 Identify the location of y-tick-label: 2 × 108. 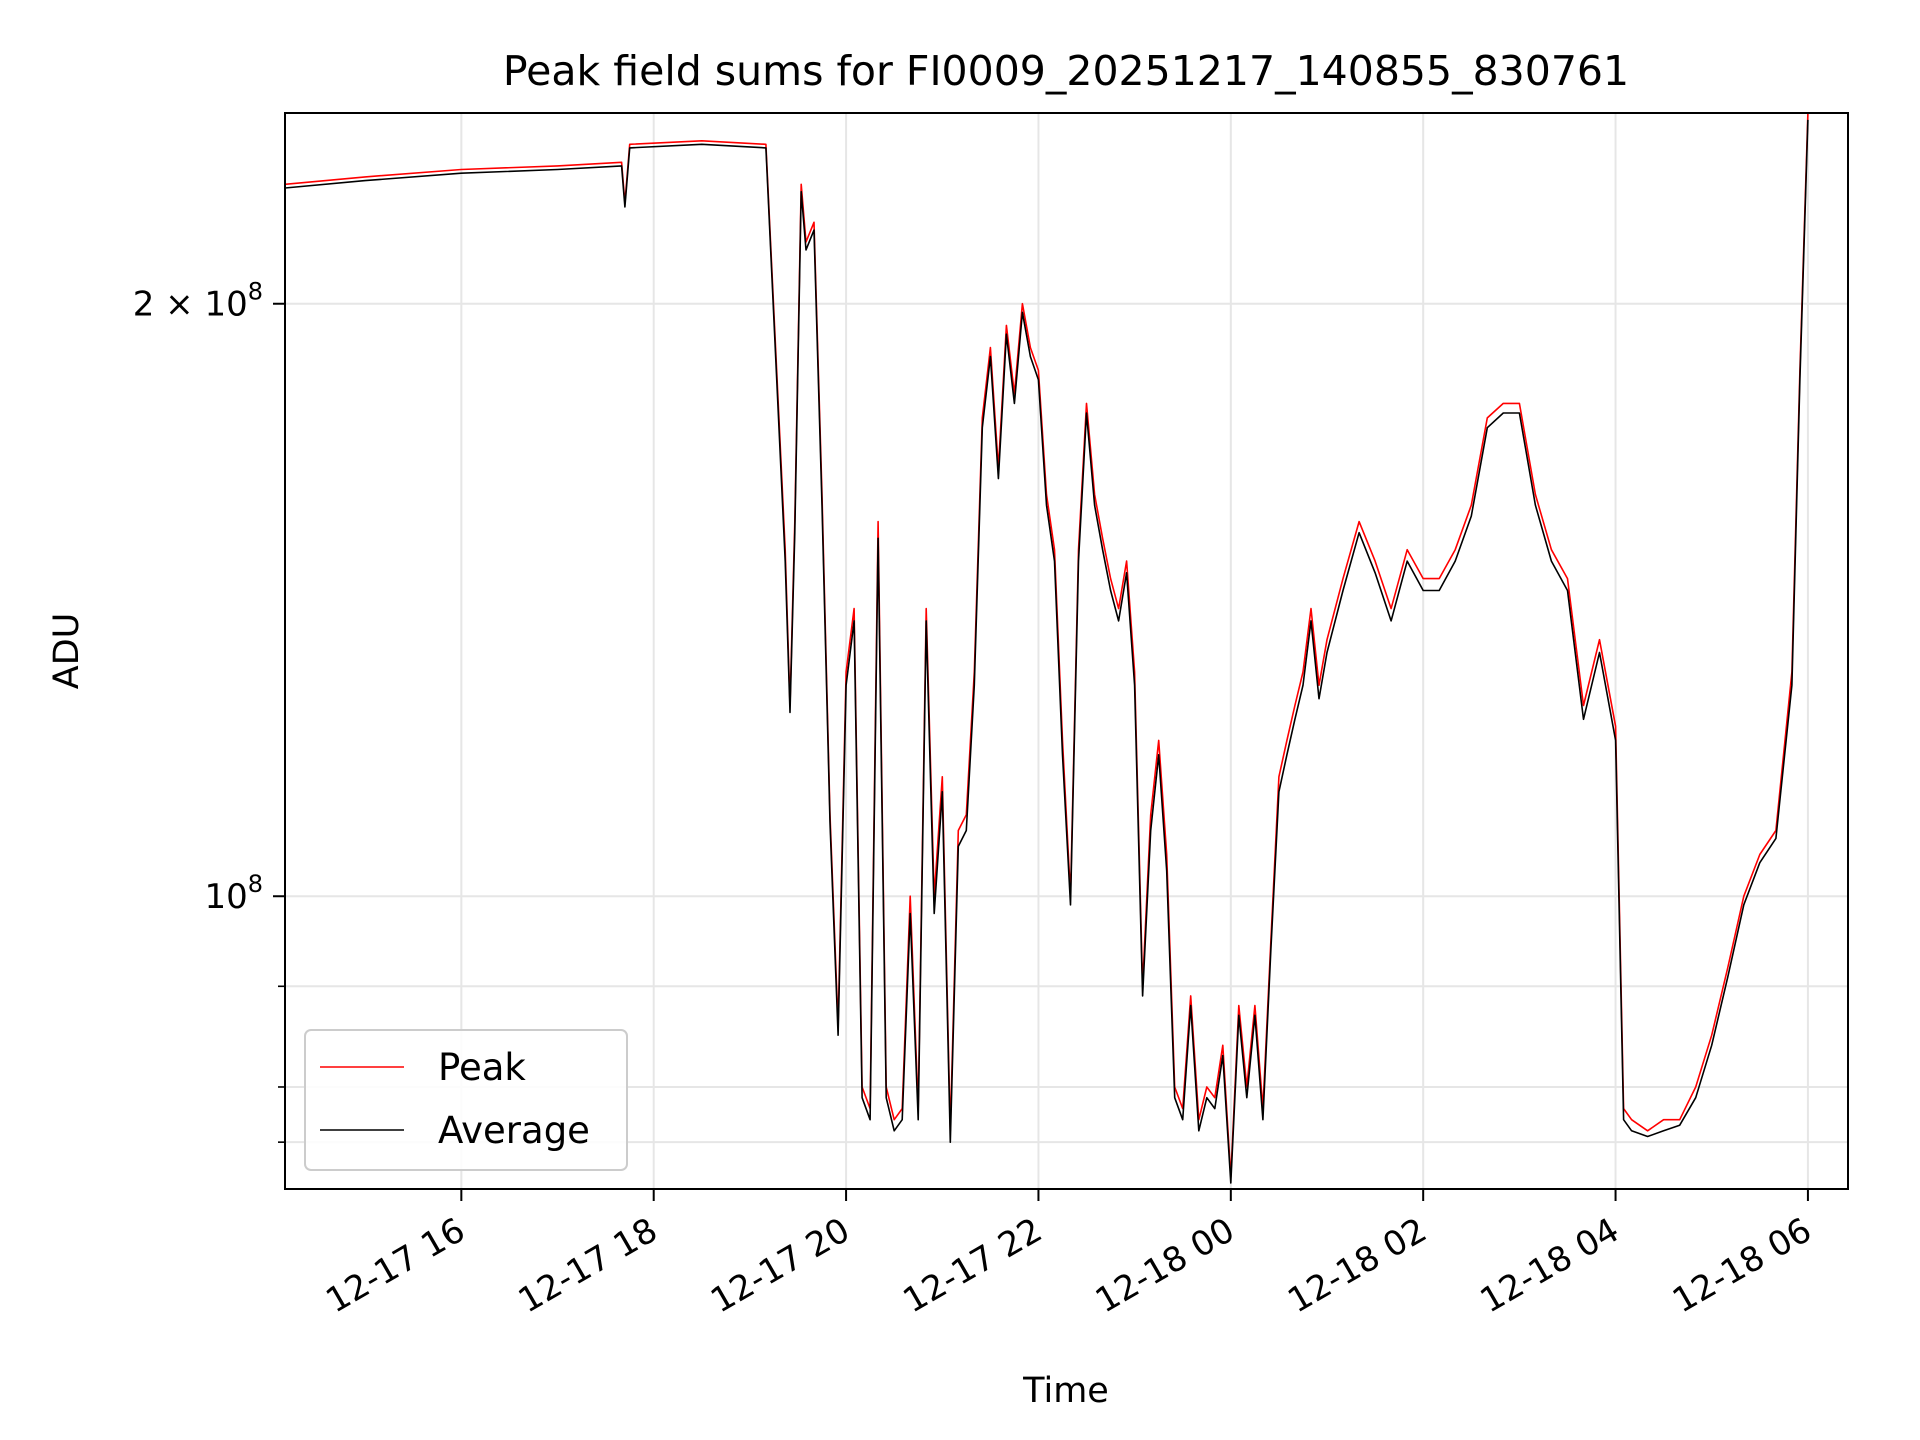
(198, 301).